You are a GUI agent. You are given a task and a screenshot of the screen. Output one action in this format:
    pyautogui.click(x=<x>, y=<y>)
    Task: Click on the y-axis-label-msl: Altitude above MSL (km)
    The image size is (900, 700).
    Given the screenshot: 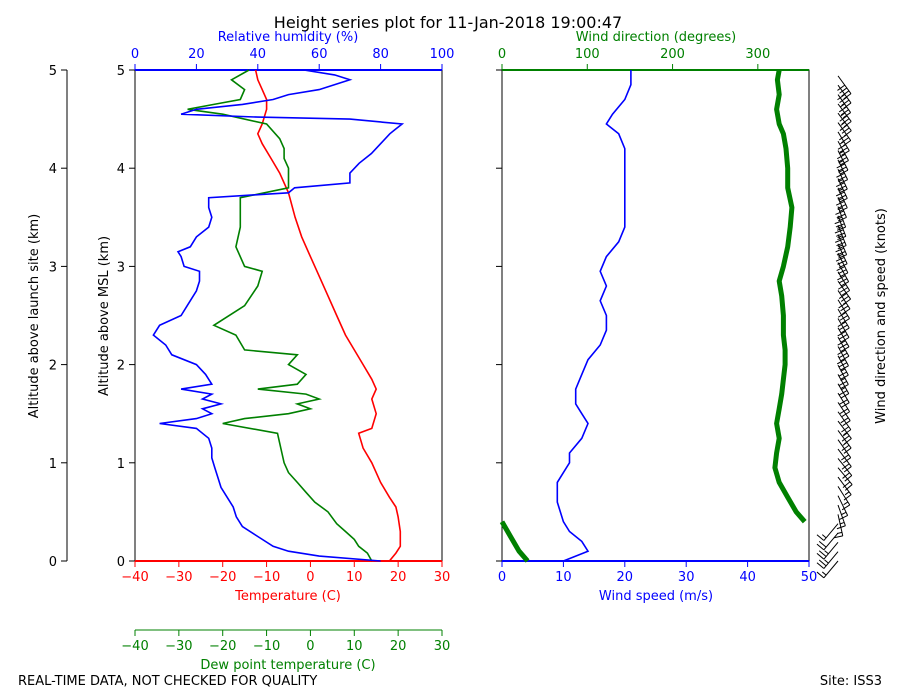 What is the action you would take?
    pyautogui.click(x=104, y=316)
    